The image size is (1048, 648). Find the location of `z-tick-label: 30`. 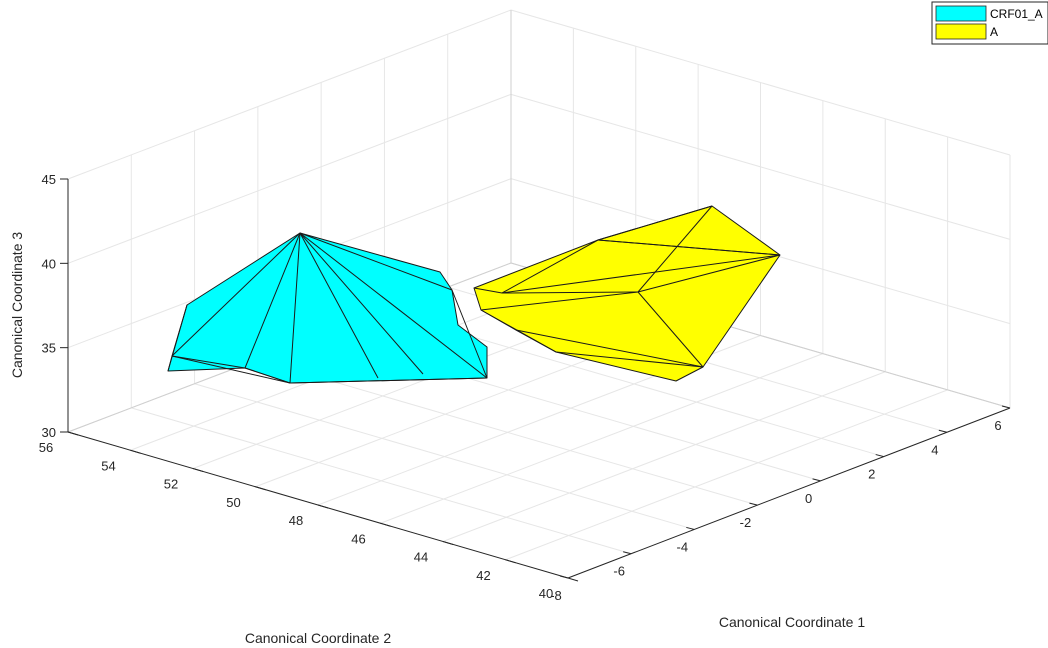

z-tick-label: 30 is located at coordinates (49, 432).